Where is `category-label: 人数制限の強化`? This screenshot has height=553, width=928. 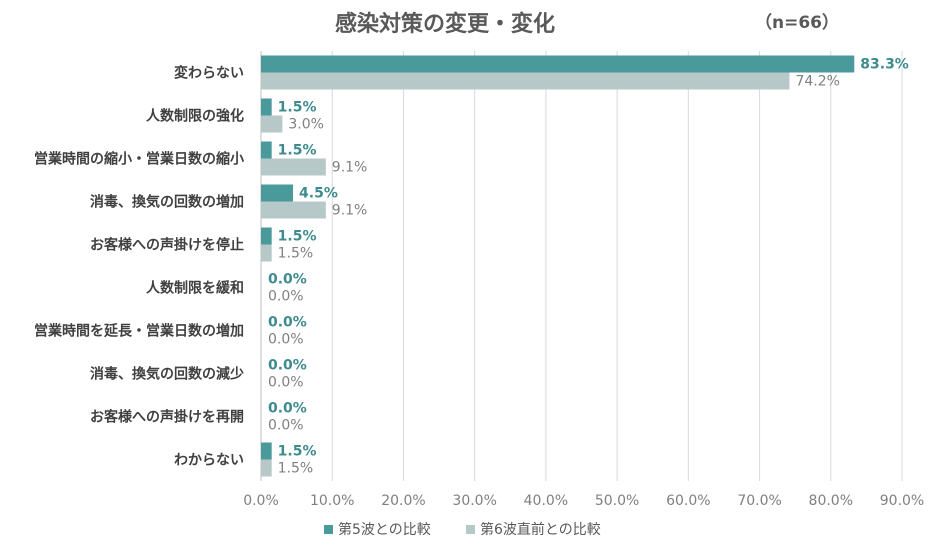
category-label: 人数制限の強化 is located at coordinates (195, 116).